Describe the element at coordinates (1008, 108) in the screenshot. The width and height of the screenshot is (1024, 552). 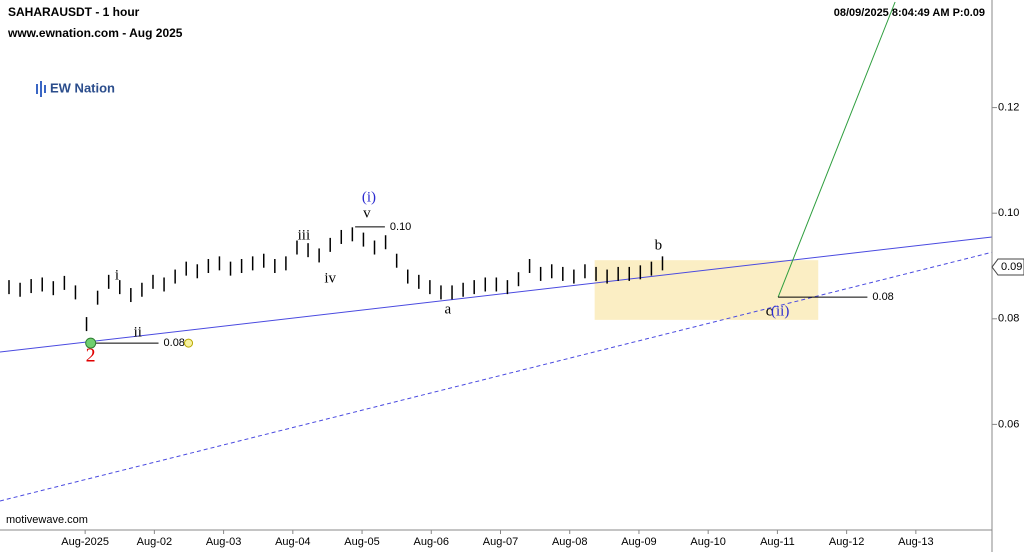
I see `y-tick-label: 0.12` at that location.